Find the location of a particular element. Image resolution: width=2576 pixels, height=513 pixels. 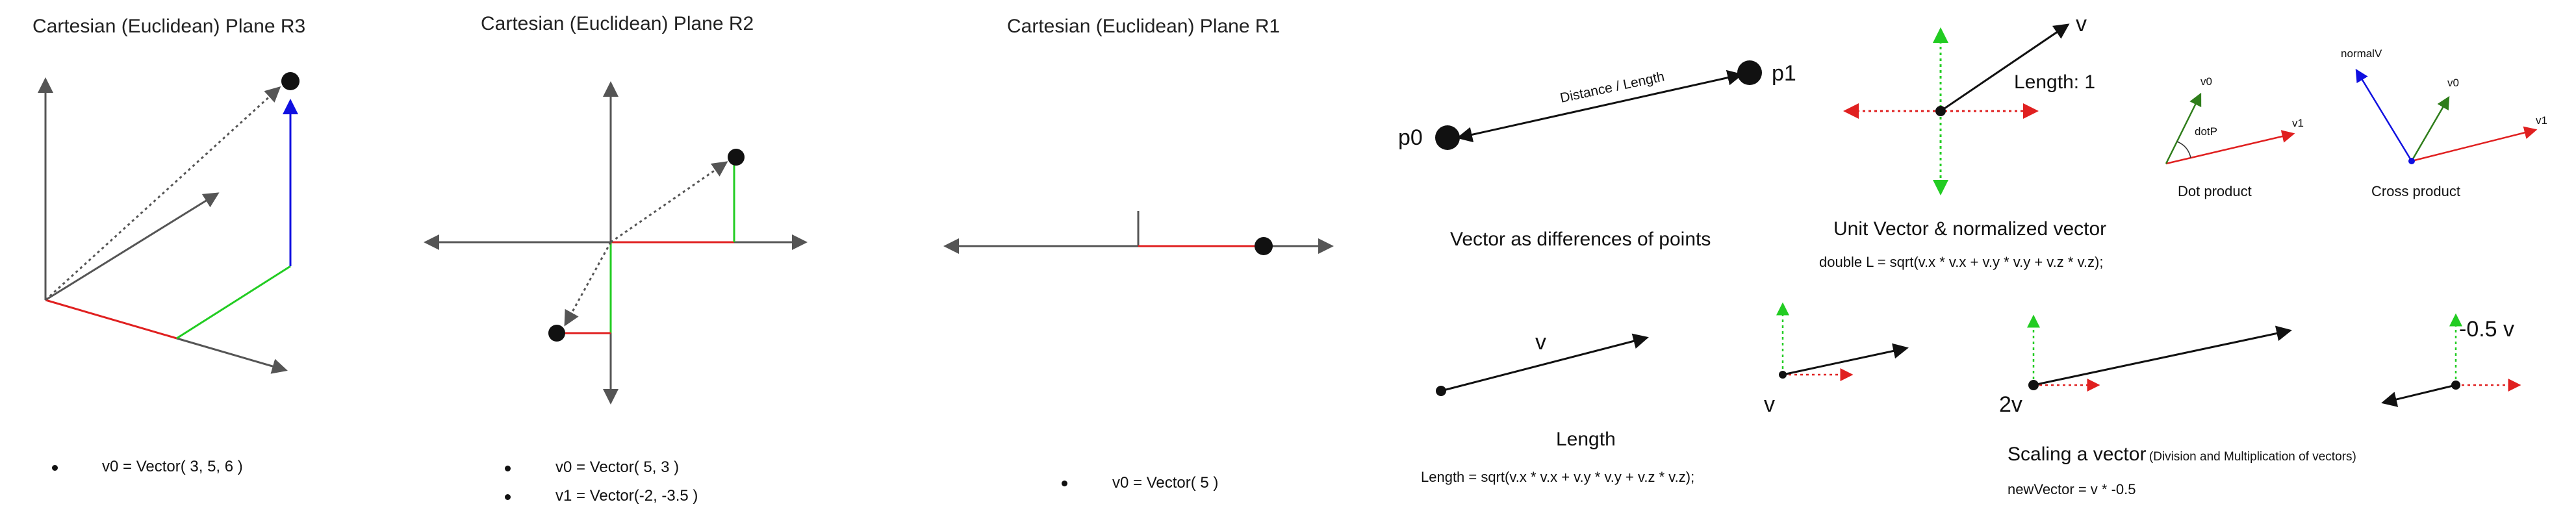

twov-origin is located at coordinates (2033, 385).